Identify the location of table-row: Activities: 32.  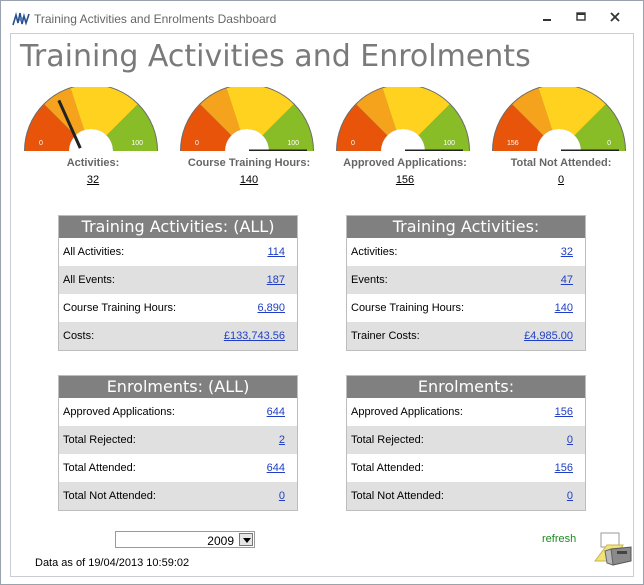
(466, 252).